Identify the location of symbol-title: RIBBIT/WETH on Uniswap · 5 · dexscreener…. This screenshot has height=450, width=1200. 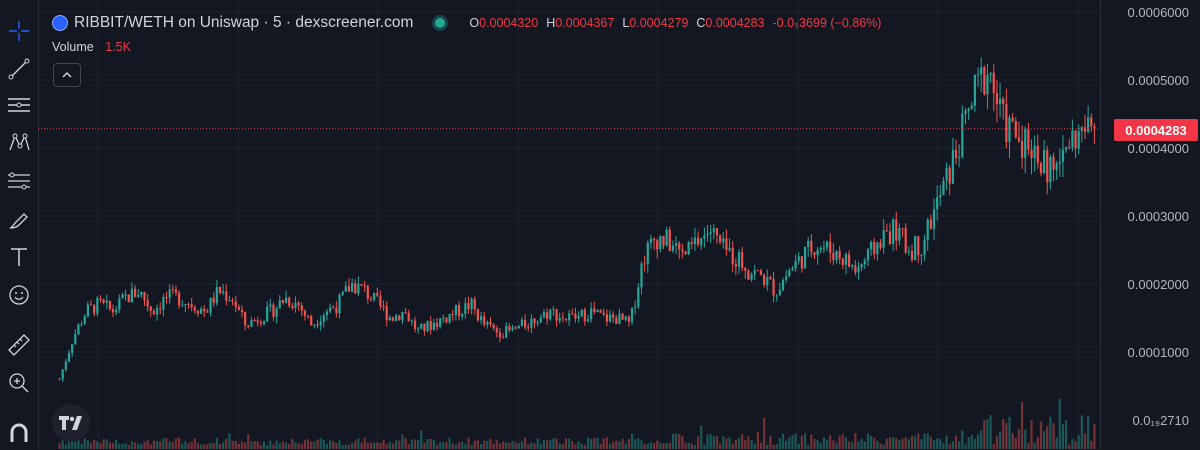
(244, 22).